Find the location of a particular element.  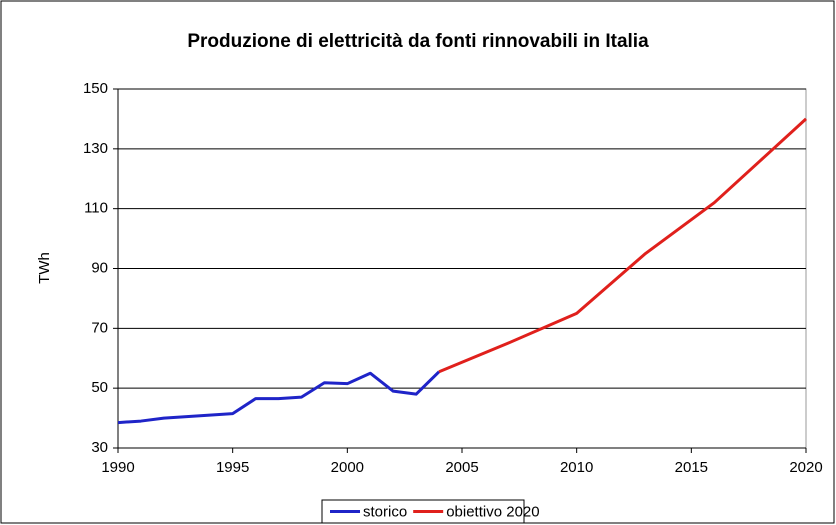

y-tick-label: 90 is located at coordinates (99, 267).